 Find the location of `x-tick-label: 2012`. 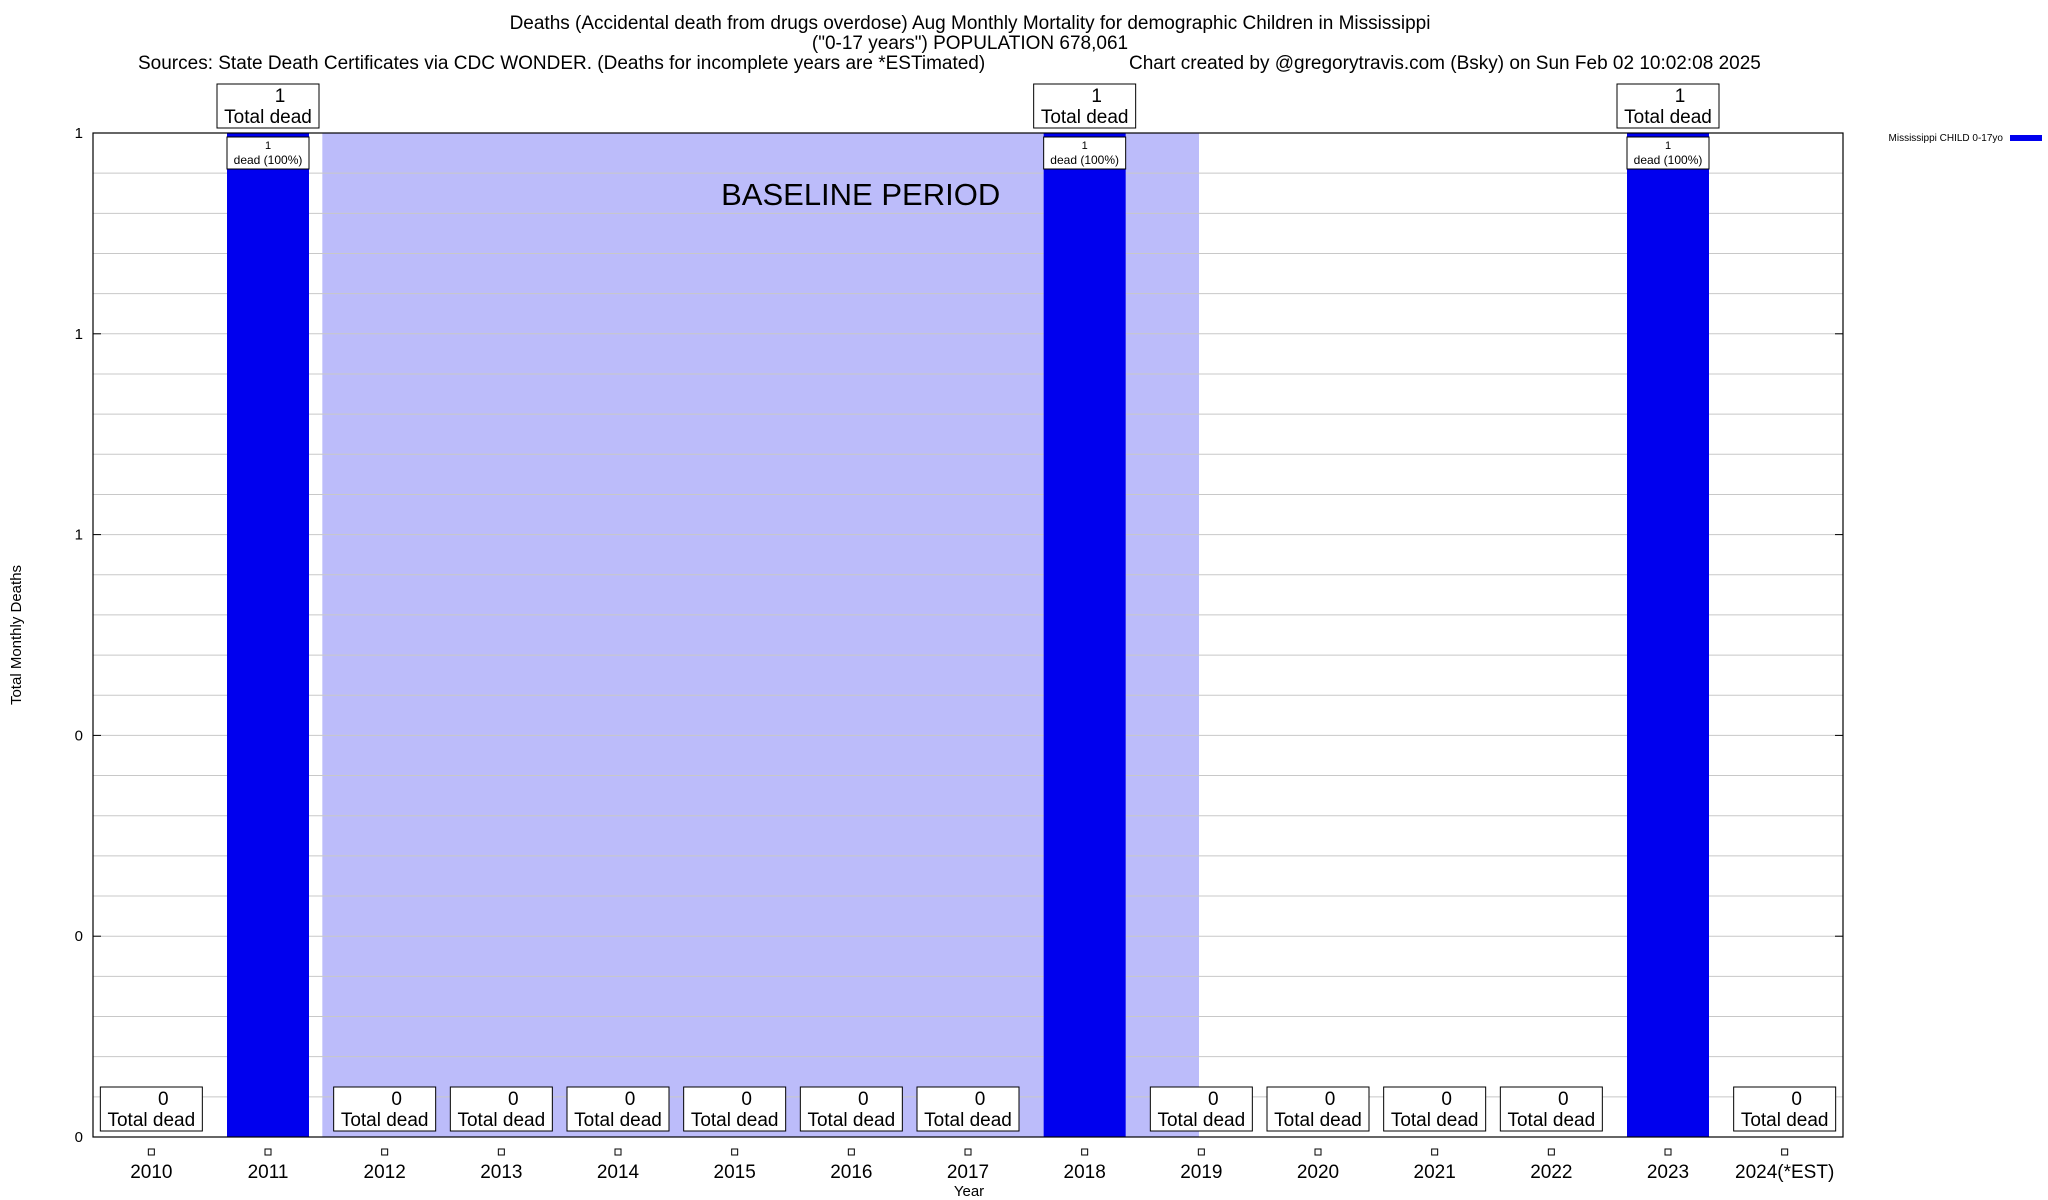

x-tick-label: 2012 is located at coordinates (385, 1172).